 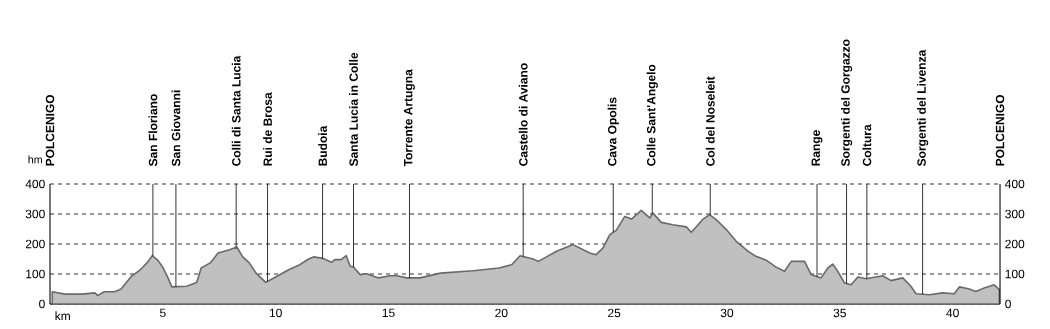 I want to click on ref-line-label: Colle Sant'Angelo, so click(x=652, y=115).